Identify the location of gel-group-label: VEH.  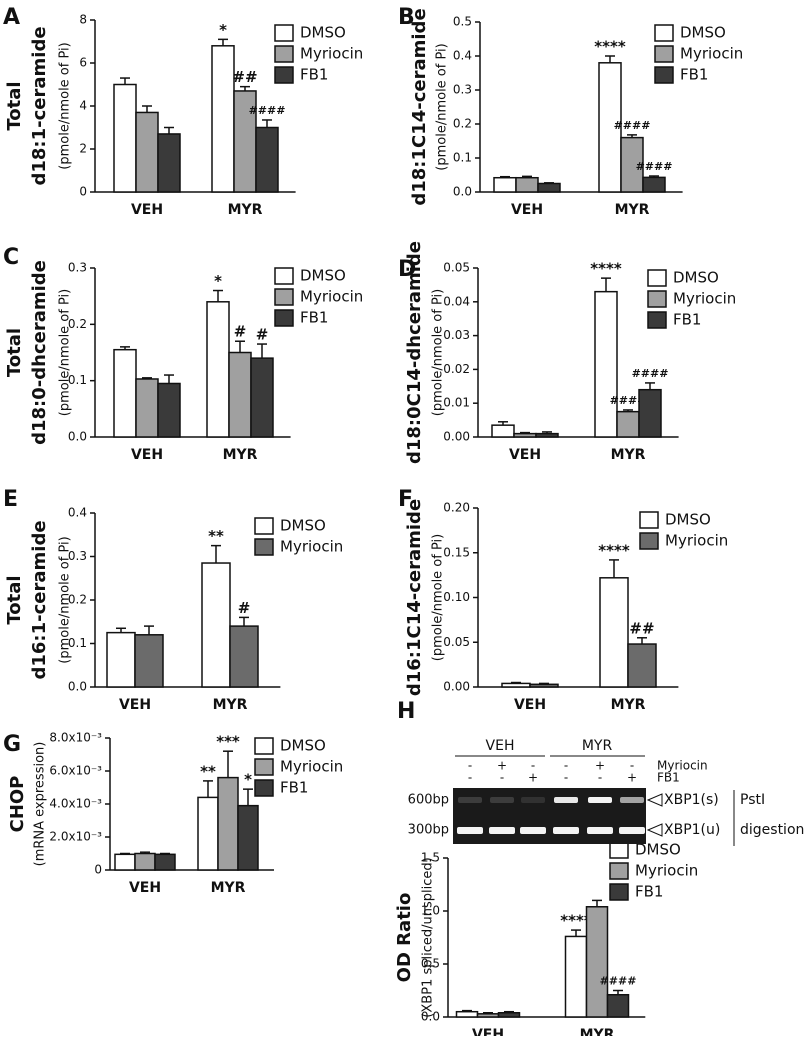
(500, 746).